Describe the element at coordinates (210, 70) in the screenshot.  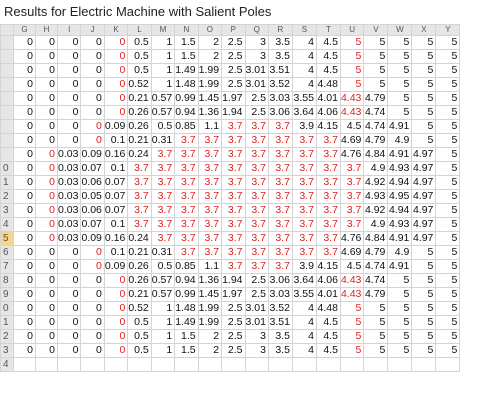
I see `cell: 1.99` at that location.